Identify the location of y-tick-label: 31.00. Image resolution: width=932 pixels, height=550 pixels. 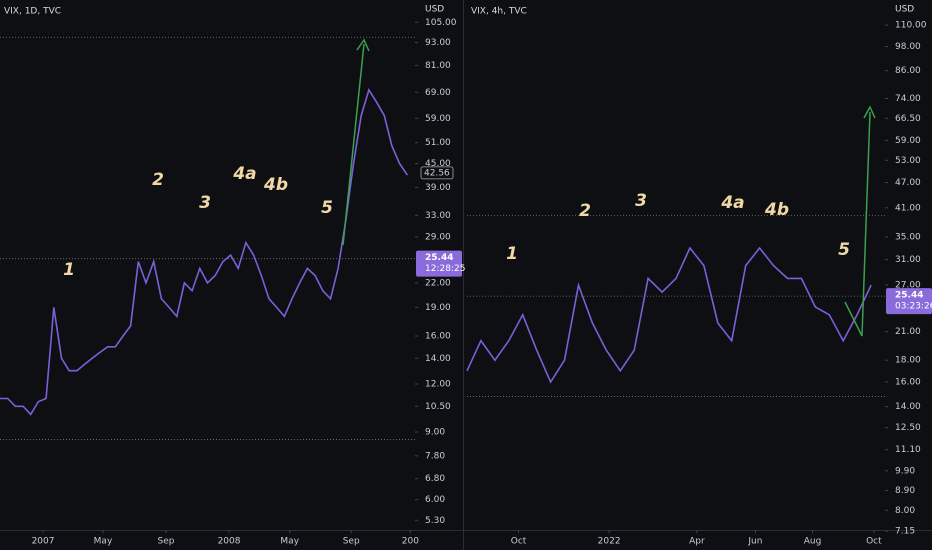
(908, 260).